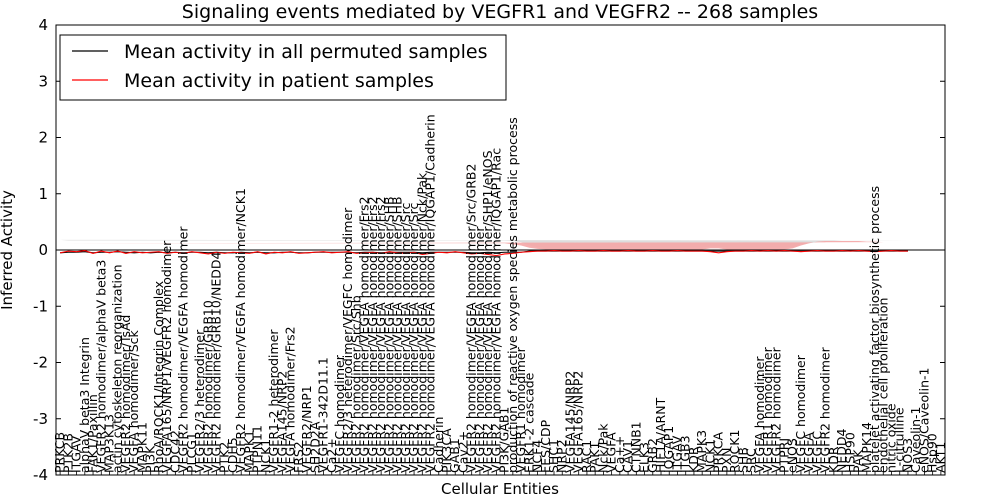  What do you see at coordinates (150, 459) in the screenshot?
I see `x-tick-label: PI3K` at bounding box center [150, 459].